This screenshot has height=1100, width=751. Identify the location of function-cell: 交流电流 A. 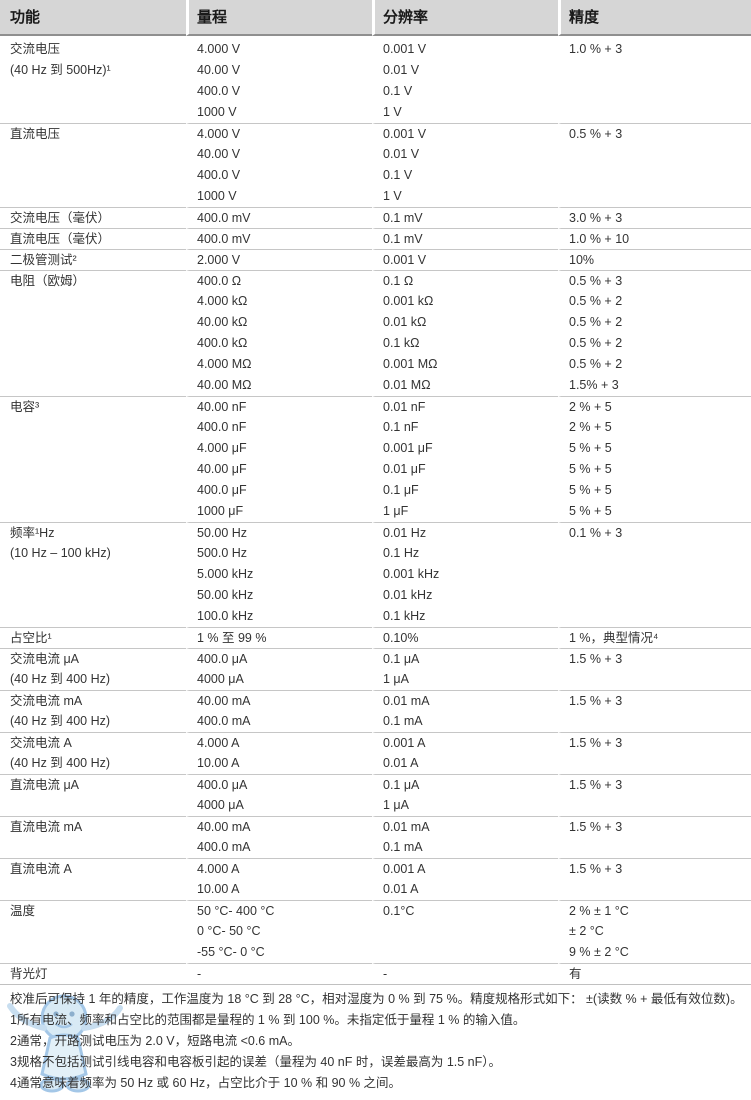
(93, 742).